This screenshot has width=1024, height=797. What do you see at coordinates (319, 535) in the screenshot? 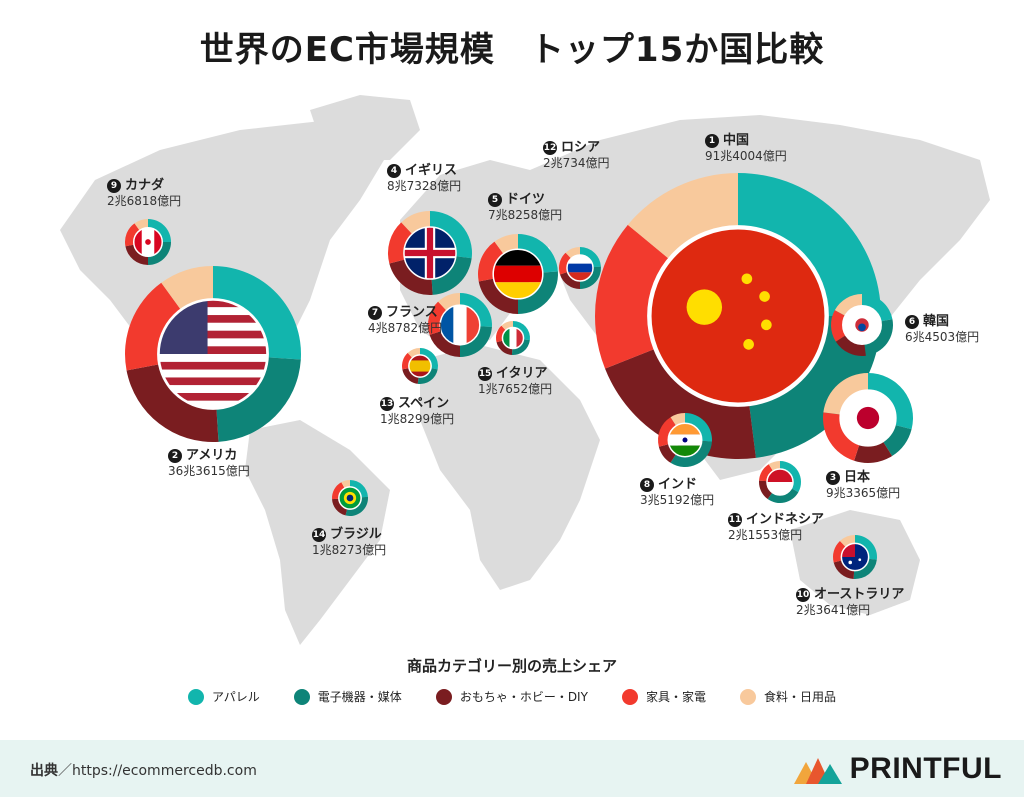
I see `rank-badge: 14` at bounding box center [319, 535].